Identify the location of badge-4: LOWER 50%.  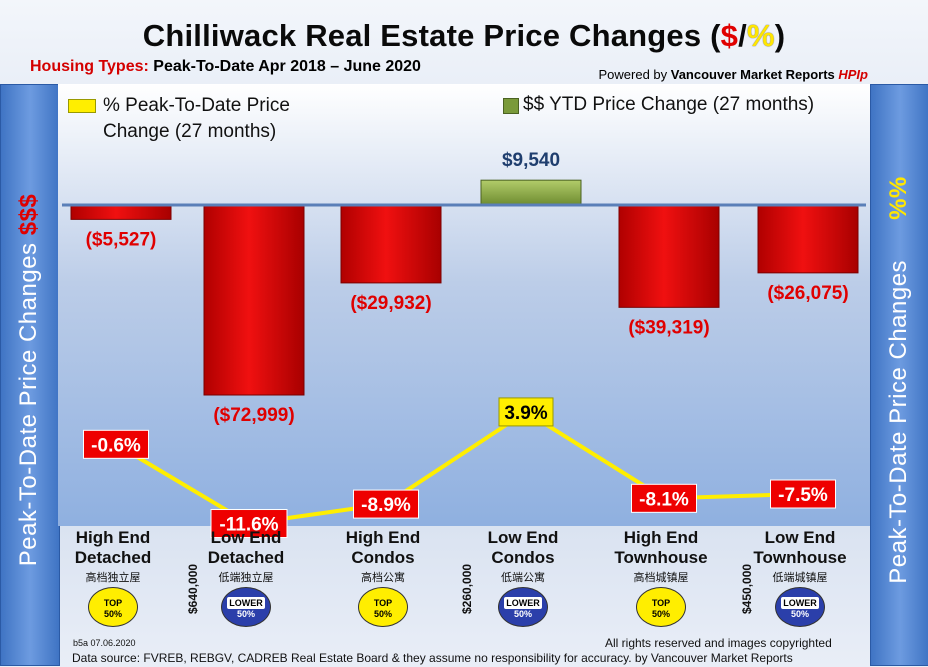
(523, 607).